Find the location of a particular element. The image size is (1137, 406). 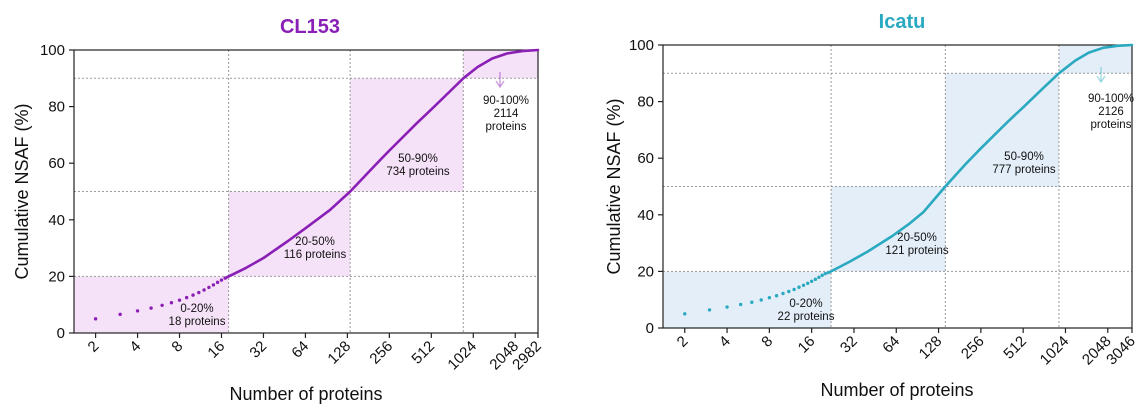

region-annotation: 90-100% 2126 proteins is located at coordinates (1111, 112).